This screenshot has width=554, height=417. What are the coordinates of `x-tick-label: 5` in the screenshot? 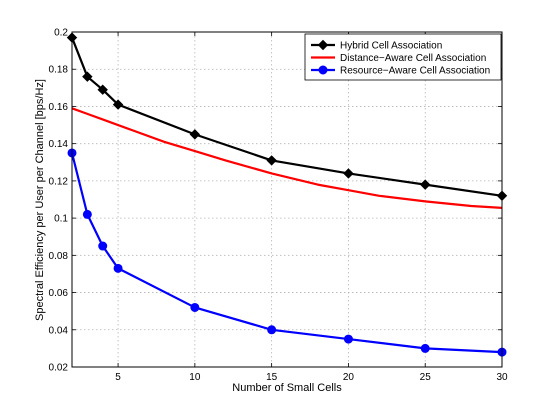 It's located at (118, 377).